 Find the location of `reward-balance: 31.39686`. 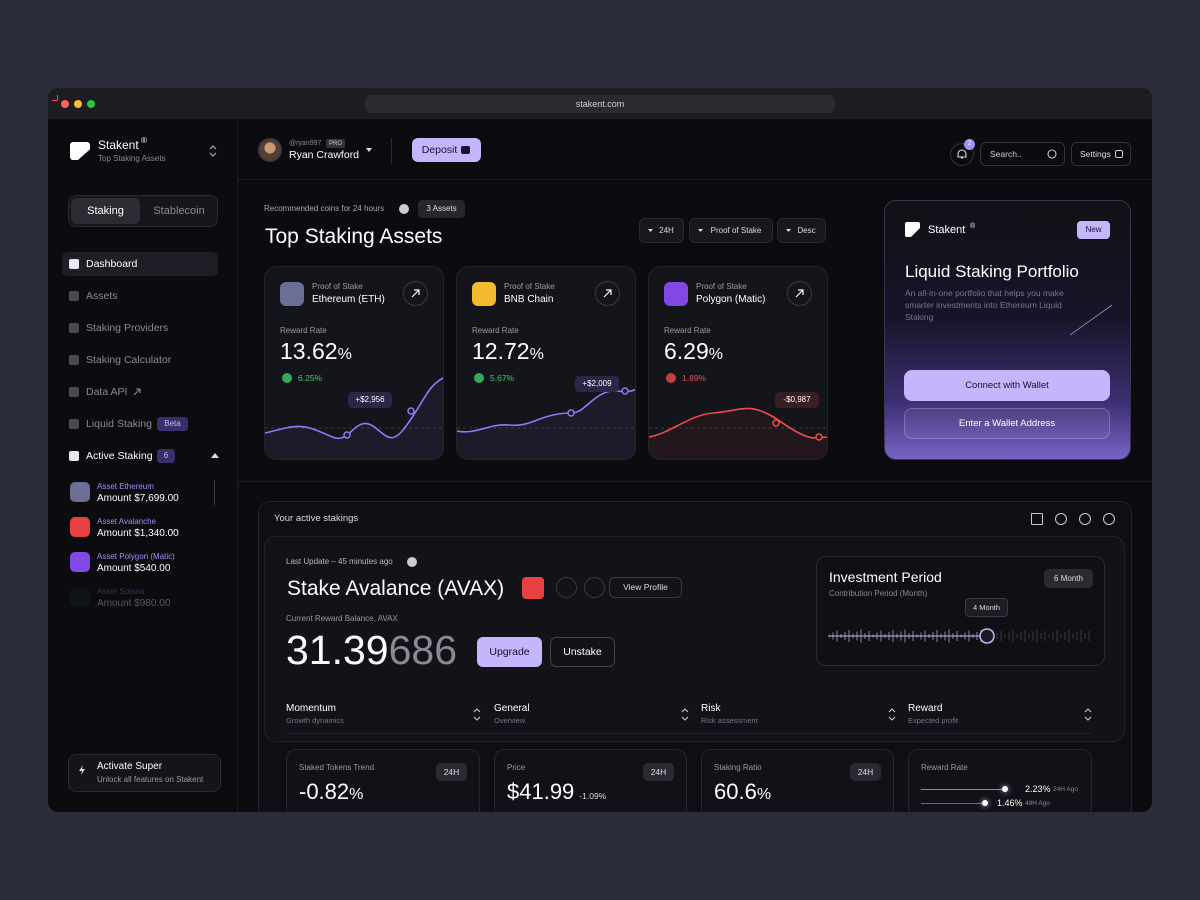

reward-balance: 31.39686 is located at coordinates (371, 650).